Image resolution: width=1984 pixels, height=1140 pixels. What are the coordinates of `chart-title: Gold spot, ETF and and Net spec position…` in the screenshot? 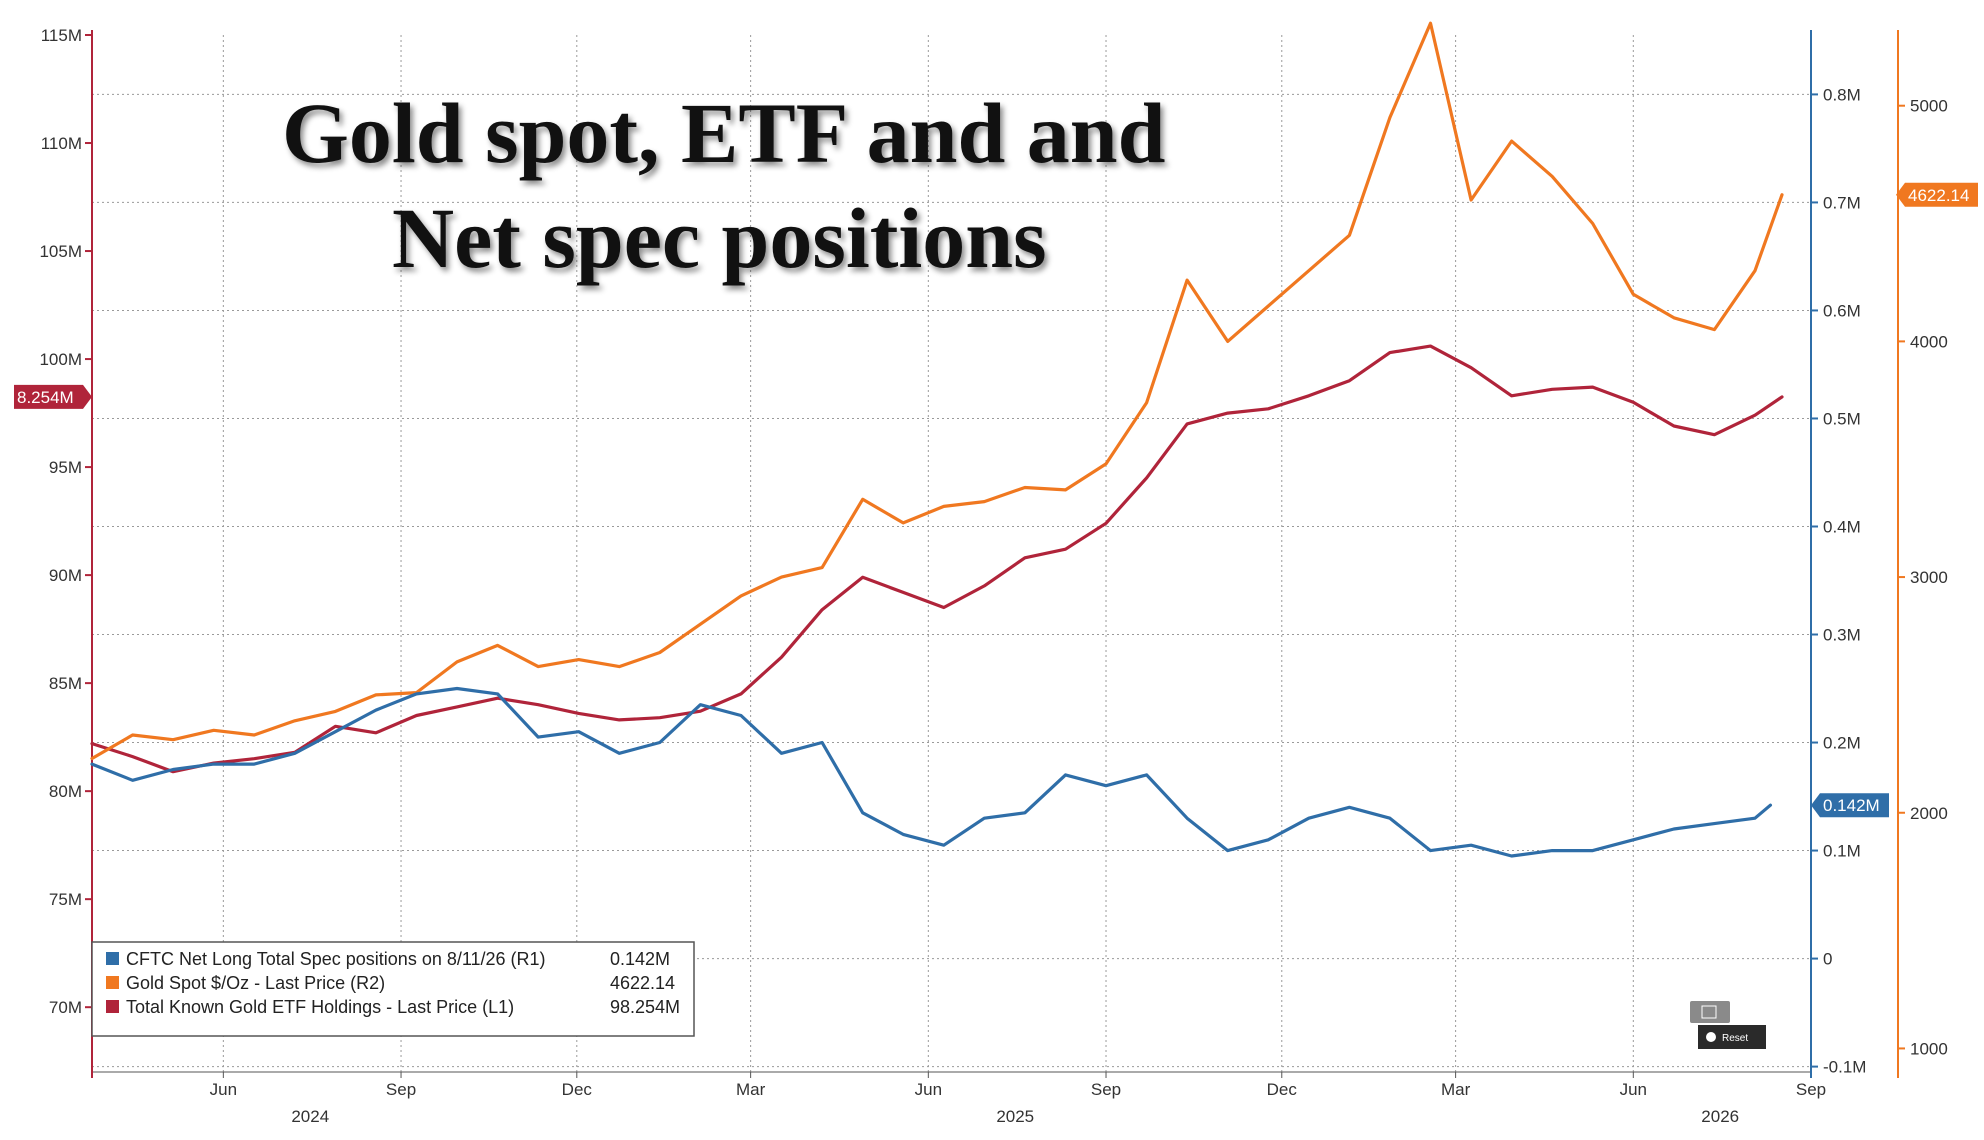 It's located at (723, 185).